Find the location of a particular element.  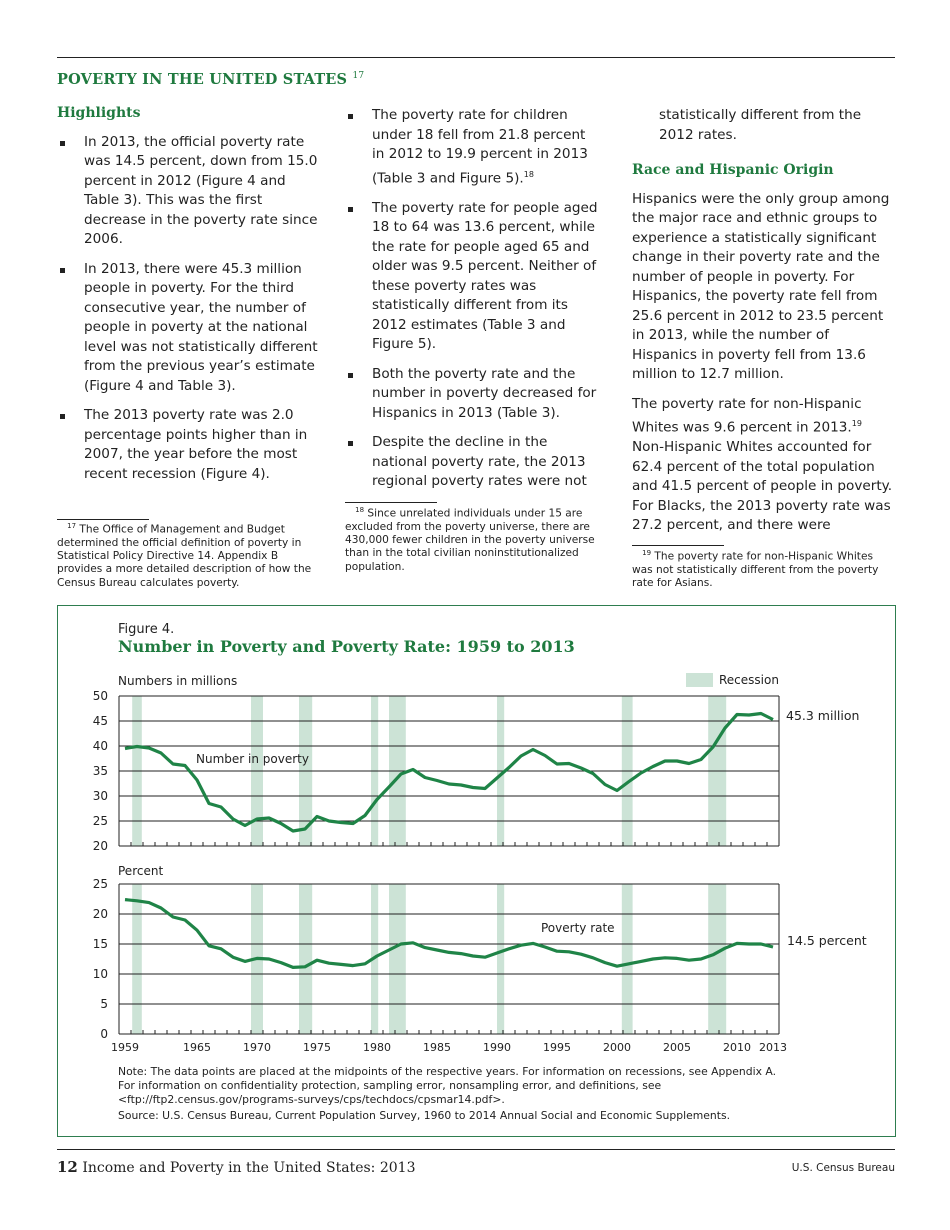

x-tick-label: 2010 is located at coordinates (737, 1047).